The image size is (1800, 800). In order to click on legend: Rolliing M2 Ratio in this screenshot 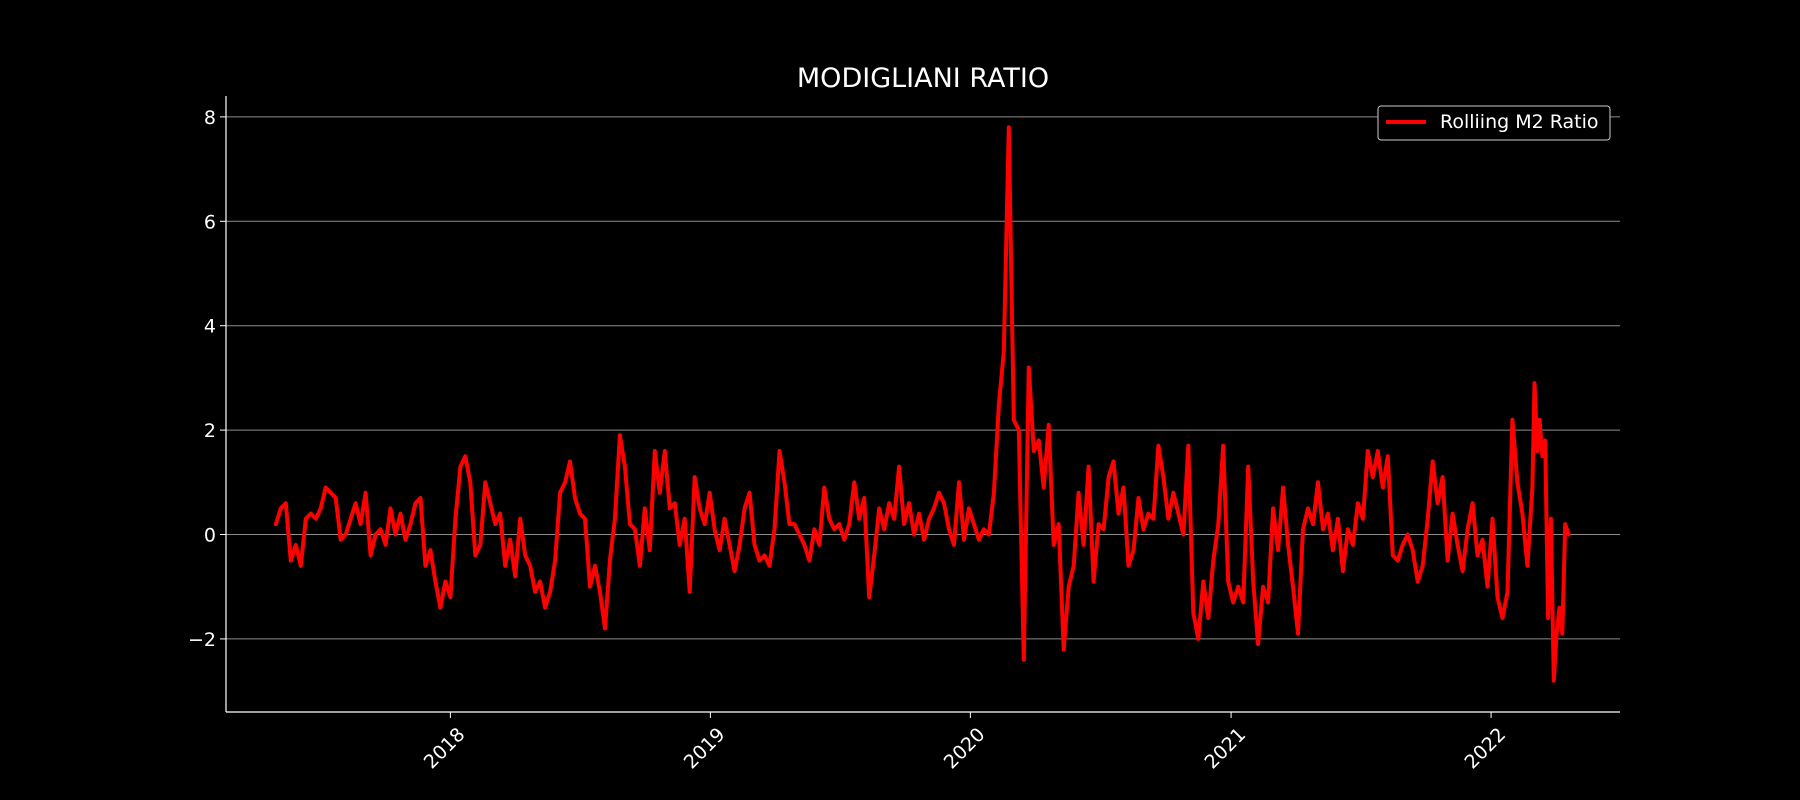, I will do `click(1494, 123)`.